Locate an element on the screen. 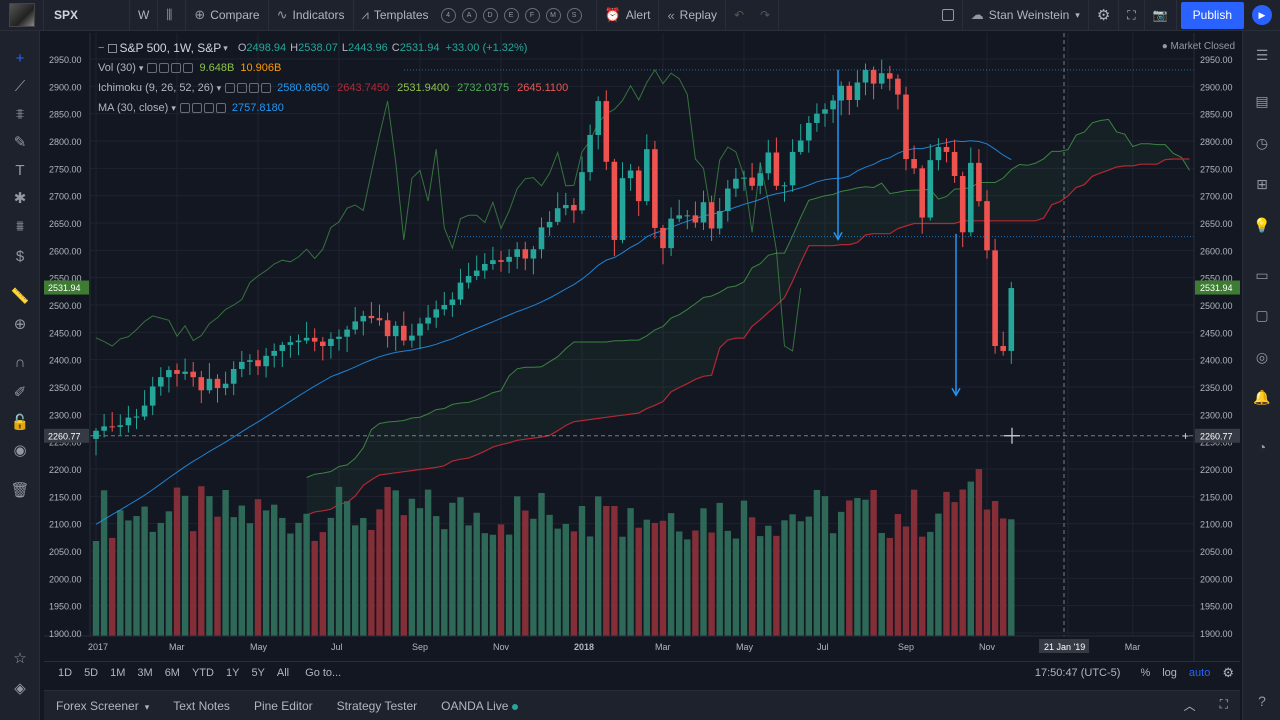 This screenshot has height=720, width=1280. streams-icon: ◎ is located at coordinates (1262, 357).